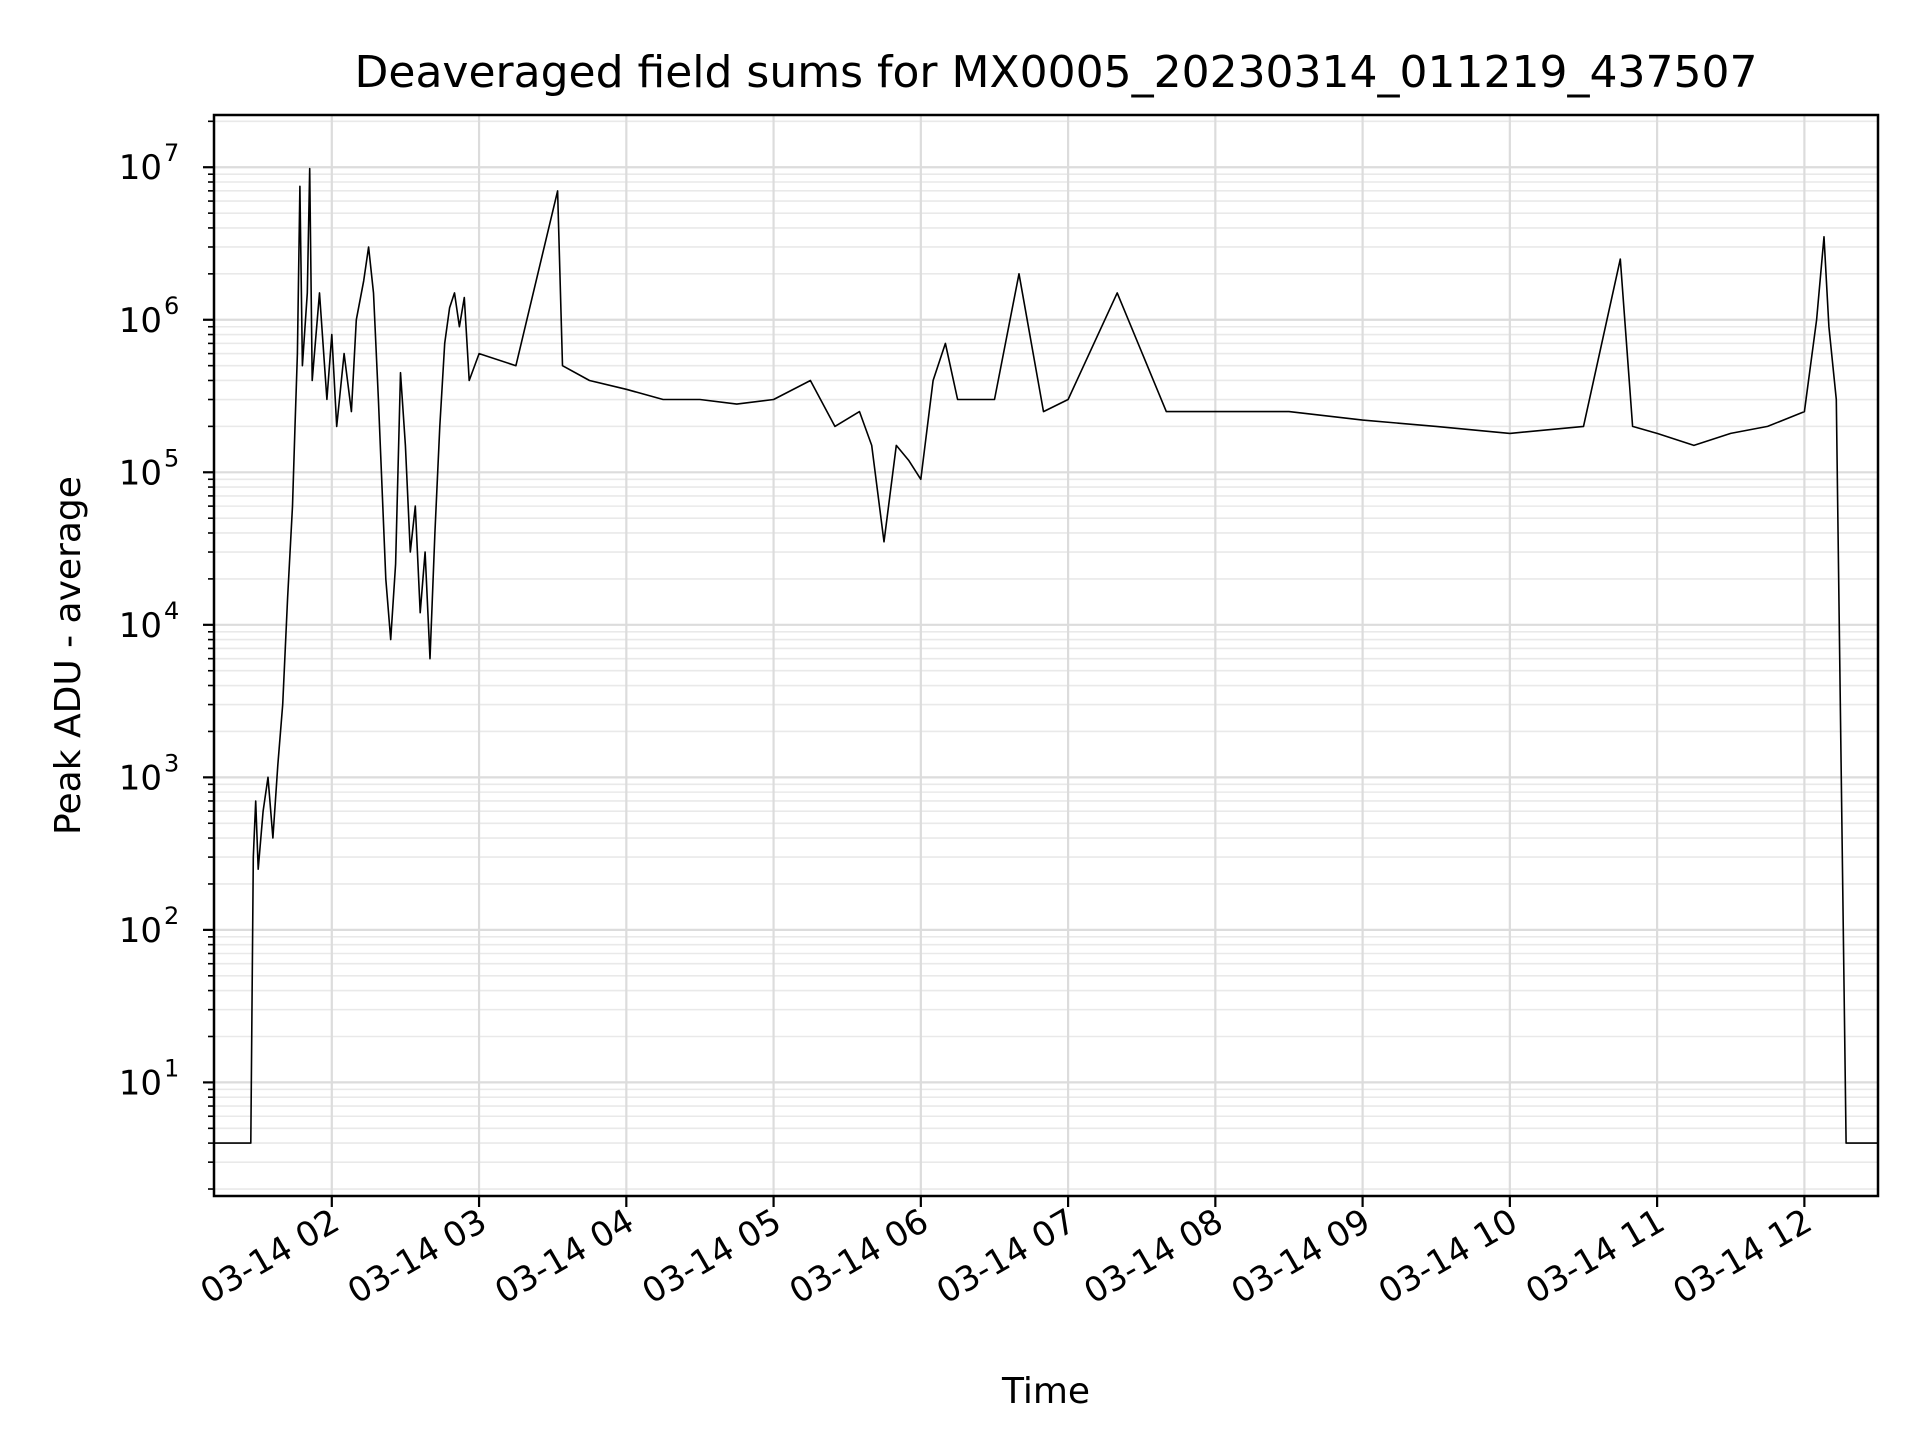  Describe the element at coordinates (171, 611) in the screenshot. I see `y-tick-label-exponent: 4` at that location.